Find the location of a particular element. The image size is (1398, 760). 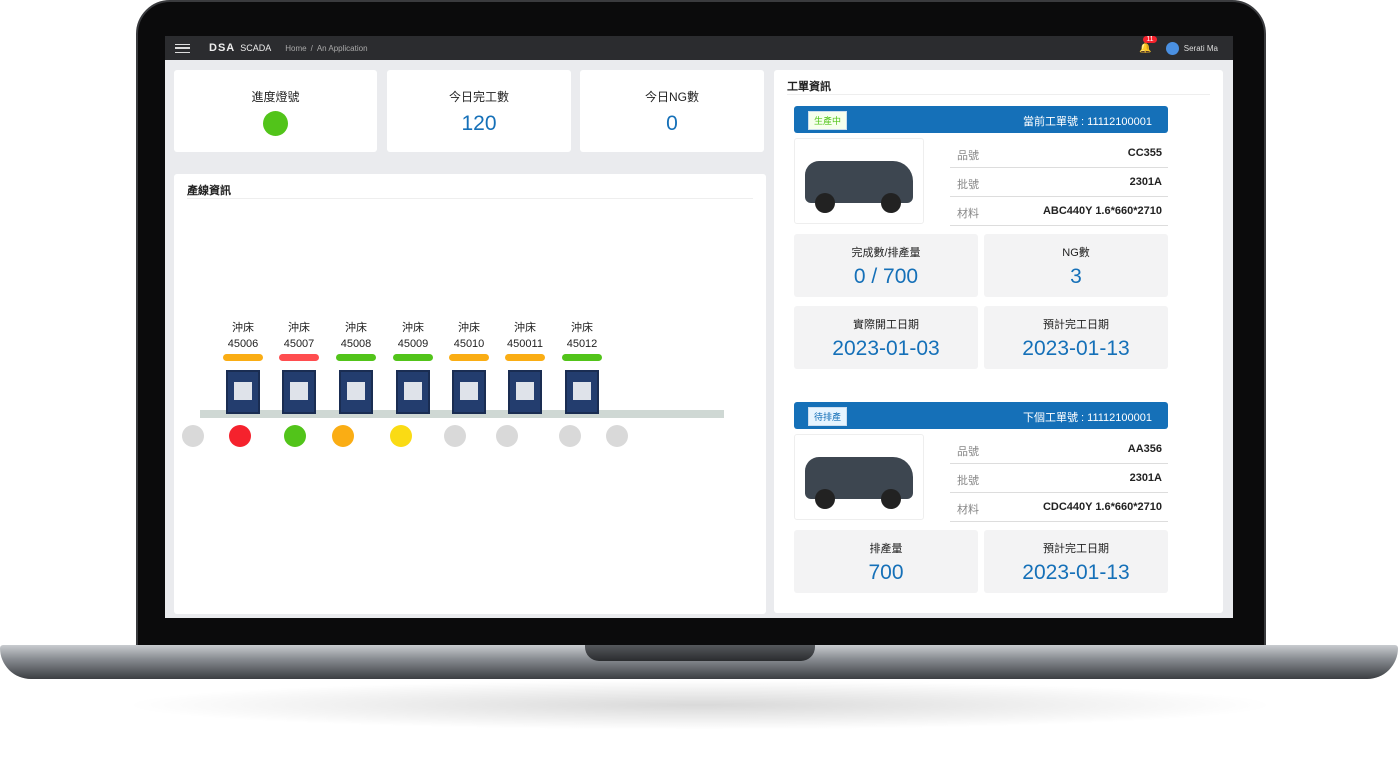

kpi-title: 進度燈號 is located at coordinates (275, 97).